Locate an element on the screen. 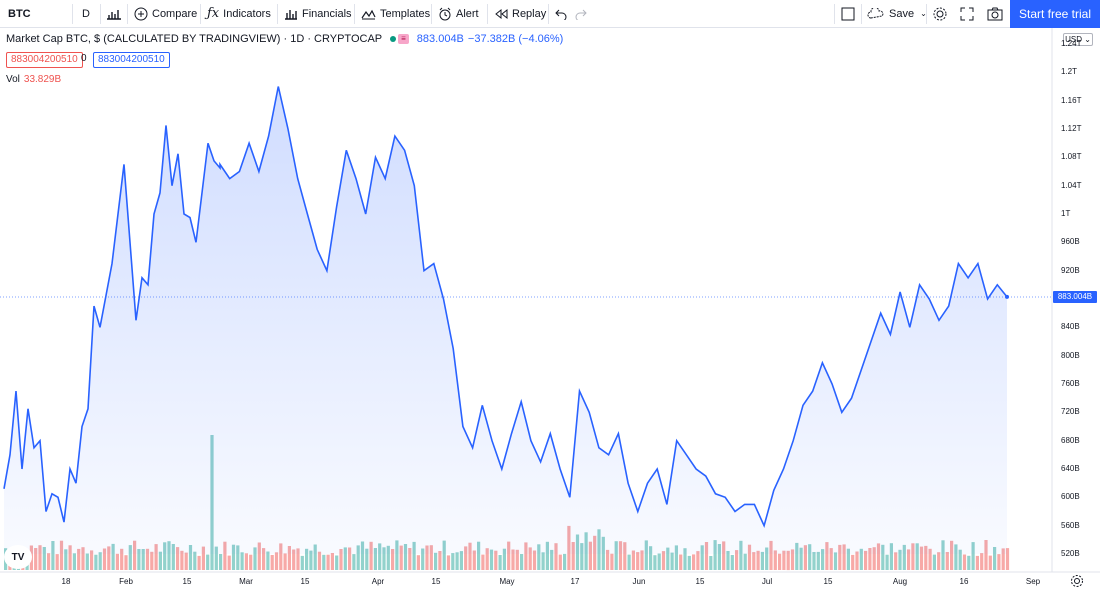  currency-selector: USD ⌄ is located at coordinates (1078, 39).